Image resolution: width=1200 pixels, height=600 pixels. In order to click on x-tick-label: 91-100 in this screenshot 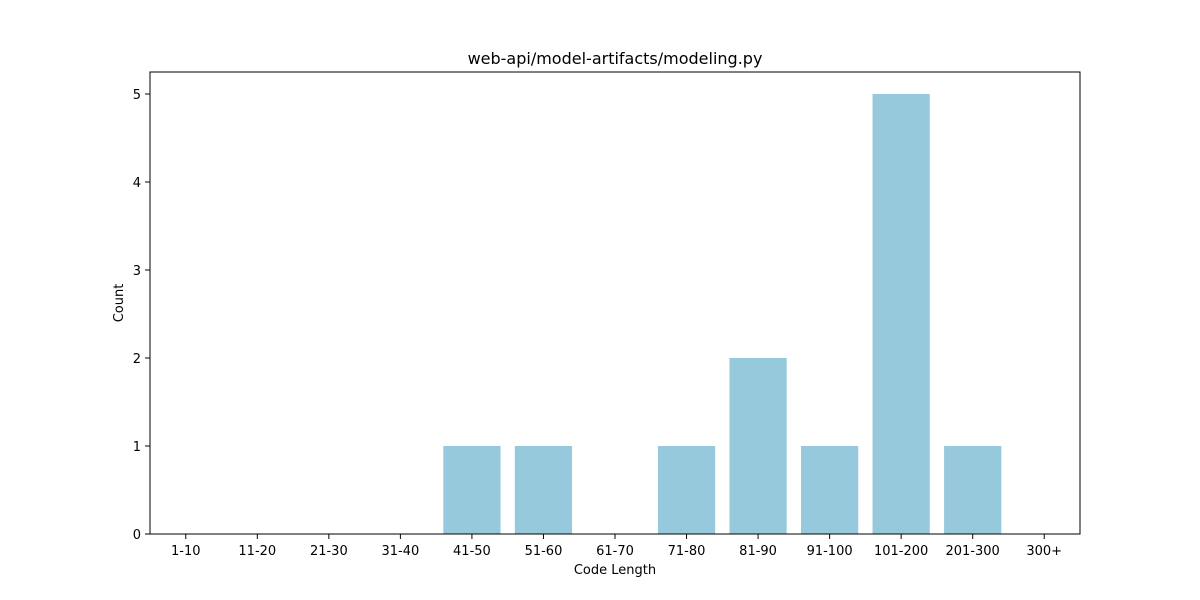, I will do `click(830, 551)`.